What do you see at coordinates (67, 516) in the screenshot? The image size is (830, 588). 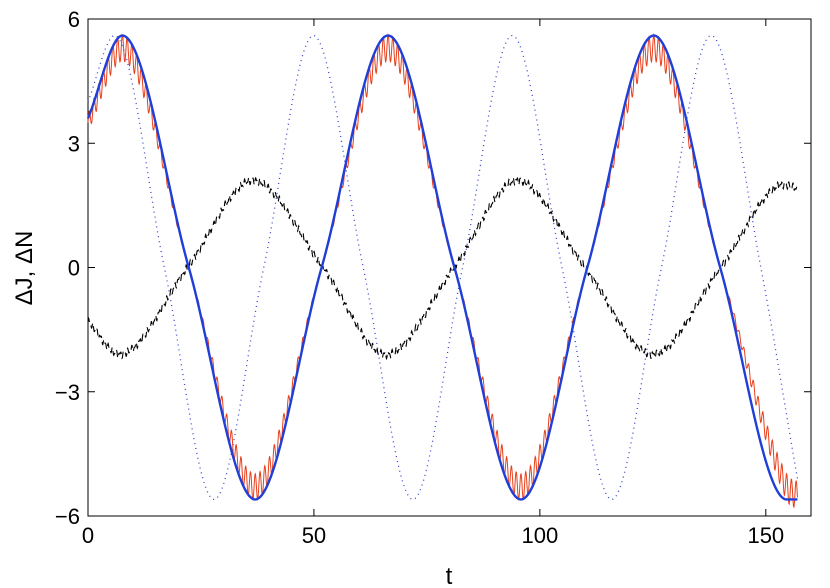 I see `y-tick-label: −6` at bounding box center [67, 516].